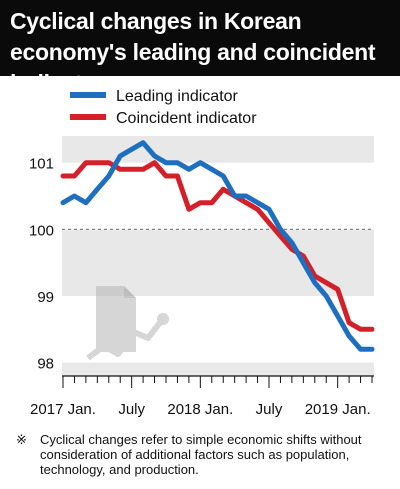  What do you see at coordinates (186, 118) in the screenshot?
I see `legend-label: Coincident indicator` at bounding box center [186, 118].